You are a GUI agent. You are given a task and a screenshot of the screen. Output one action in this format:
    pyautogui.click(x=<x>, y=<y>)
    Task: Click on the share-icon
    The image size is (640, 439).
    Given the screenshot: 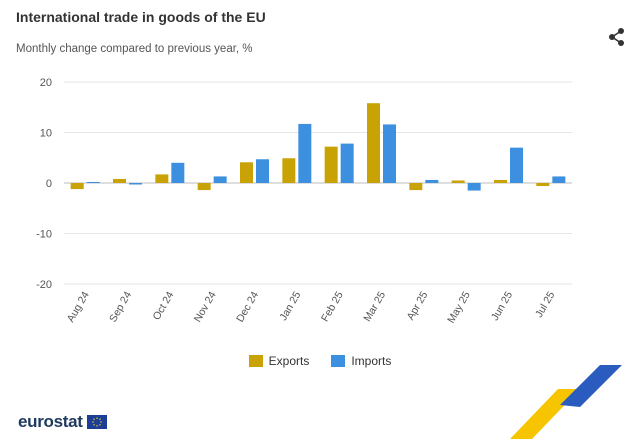 What is the action you would take?
    pyautogui.click(x=617, y=37)
    